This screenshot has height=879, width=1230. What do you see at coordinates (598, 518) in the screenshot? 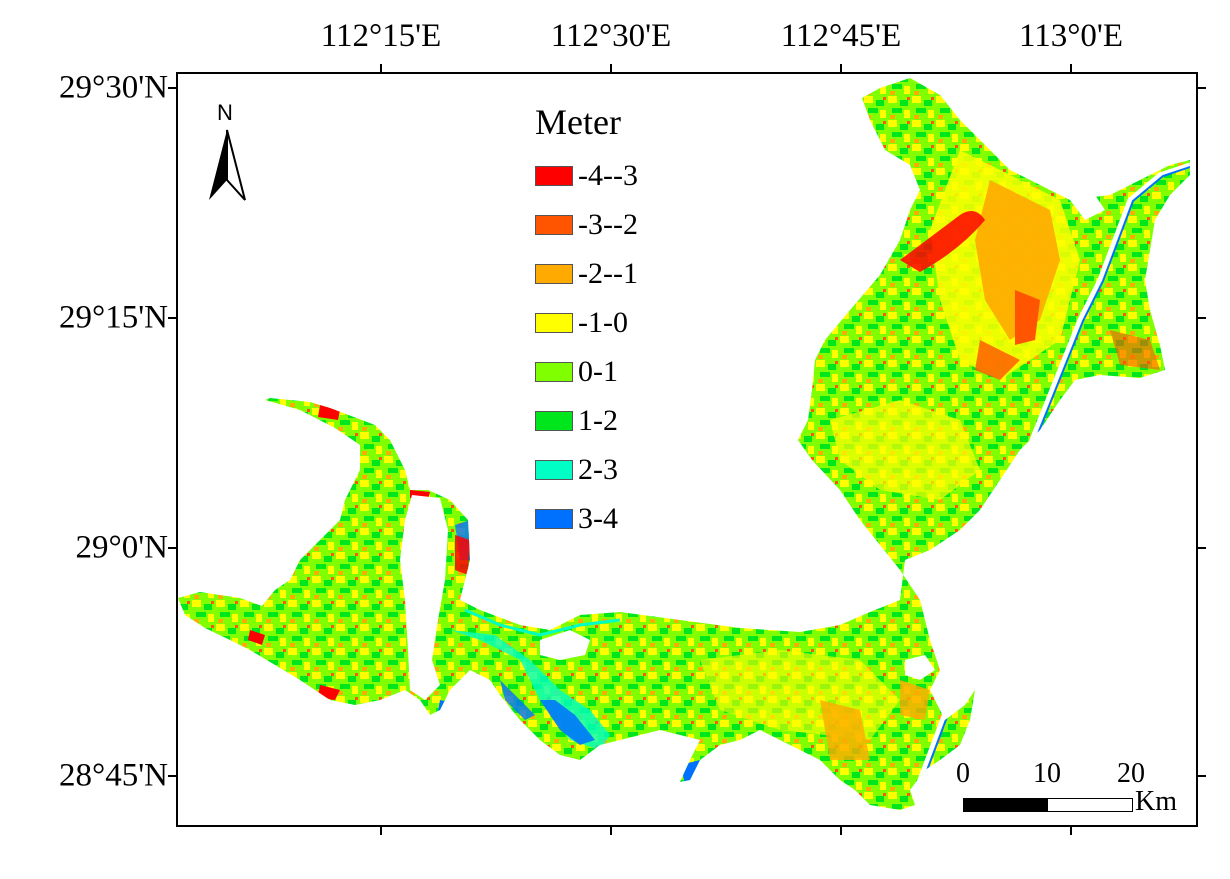
I see `legend-label: 3-4` at bounding box center [598, 518].